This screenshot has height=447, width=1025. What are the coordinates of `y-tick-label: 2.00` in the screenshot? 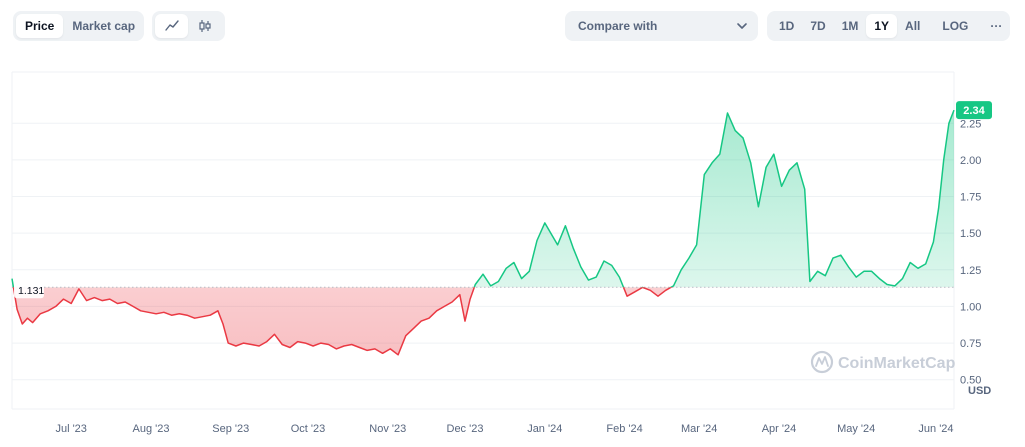 It's located at (970, 161).